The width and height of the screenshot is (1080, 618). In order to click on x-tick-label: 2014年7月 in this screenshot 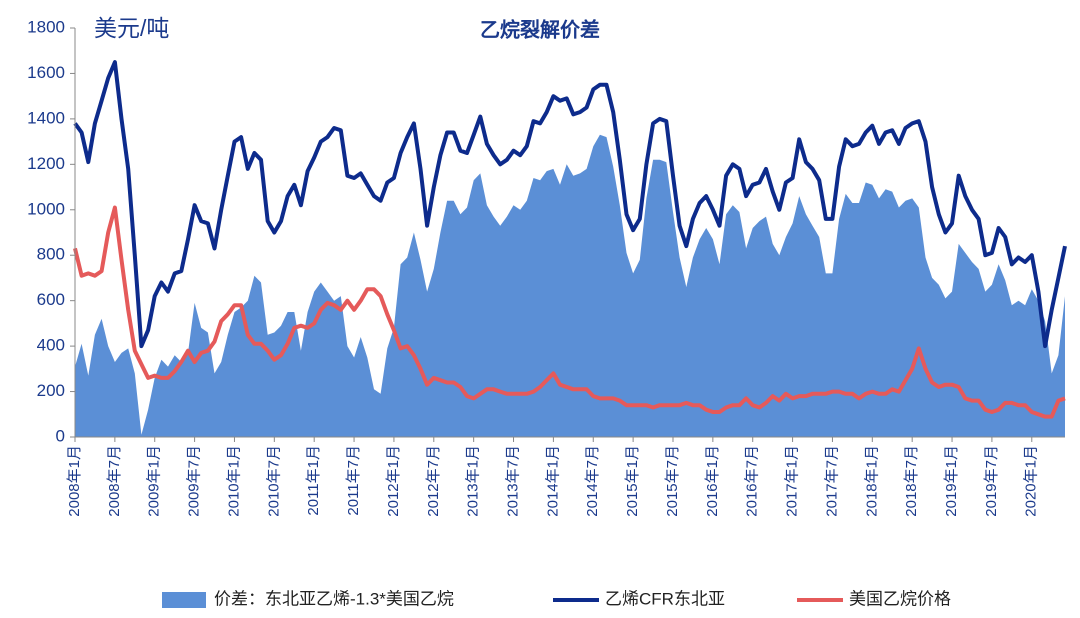, I will do `click(592, 481)`.